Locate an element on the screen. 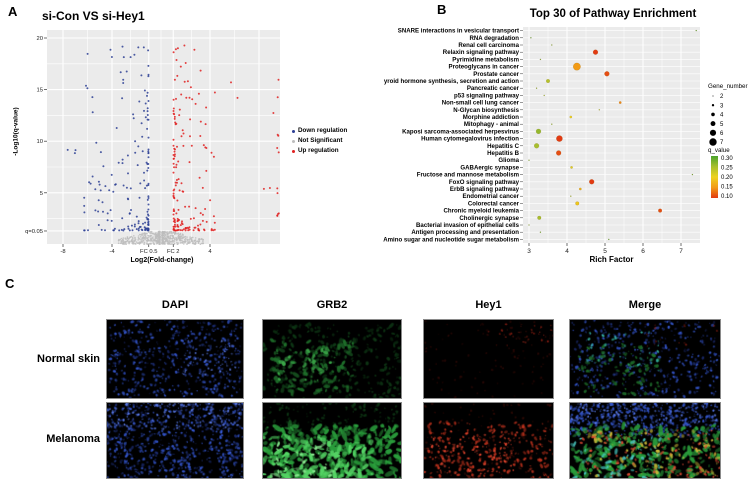 This screenshot has width=753, height=482. svg-text: 0.20 is located at coordinates (727, 178).